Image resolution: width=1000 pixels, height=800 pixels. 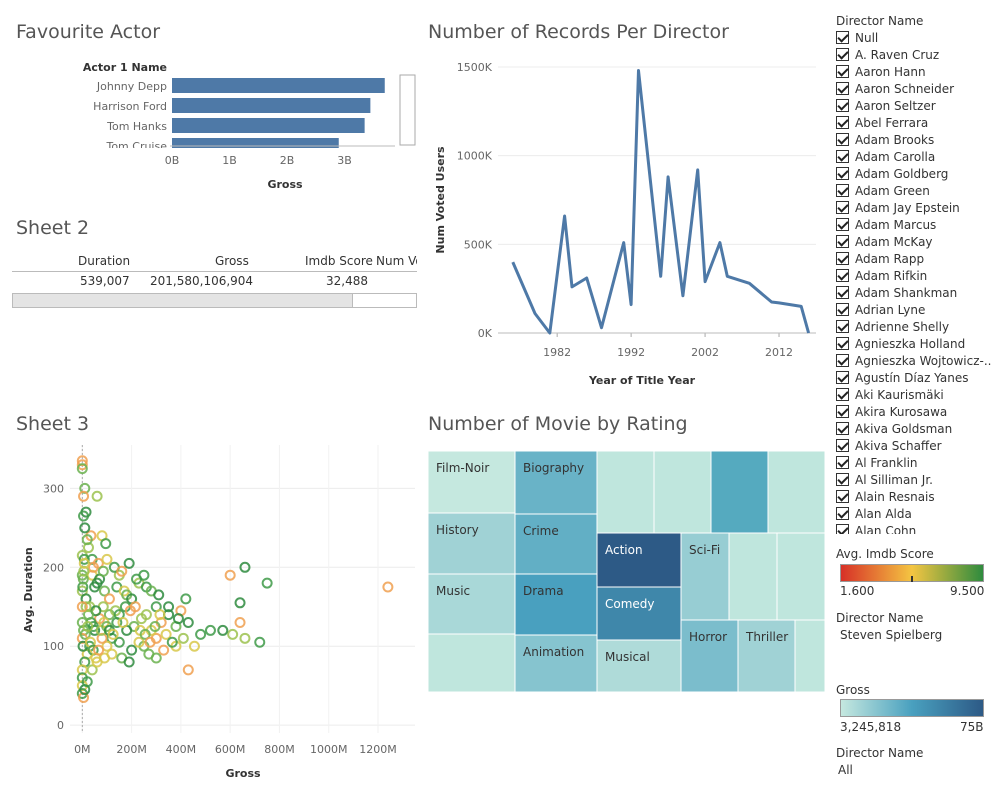 I want to click on filter-item: Agnieszka Holland, so click(x=916, y=343).